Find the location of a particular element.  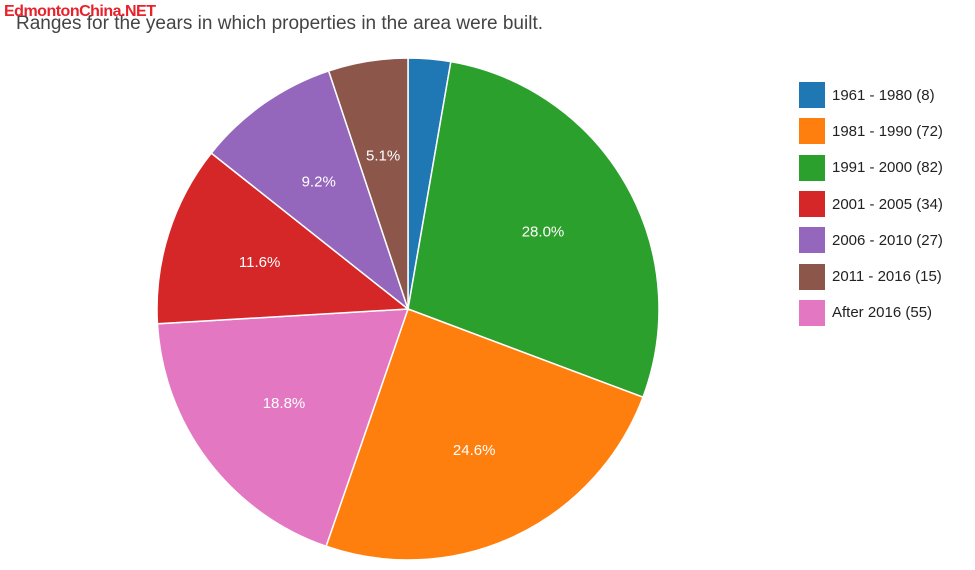

legend-item: 1991 - 2000 (82) is located at coordinates (871, 168).